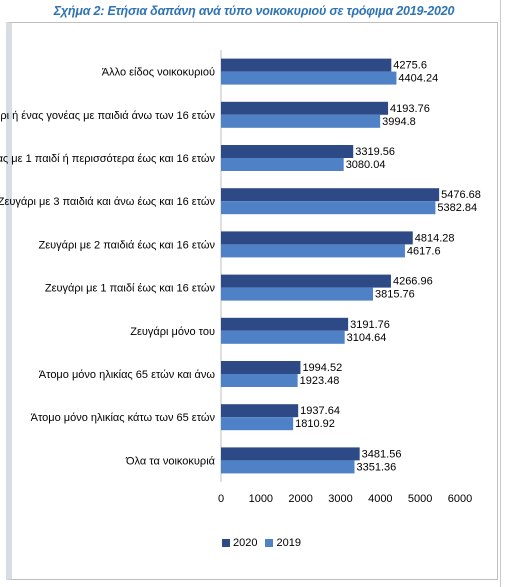 The image size is (508, 587). I want to click on legend-item-2019: 2019, so click(283, 543).